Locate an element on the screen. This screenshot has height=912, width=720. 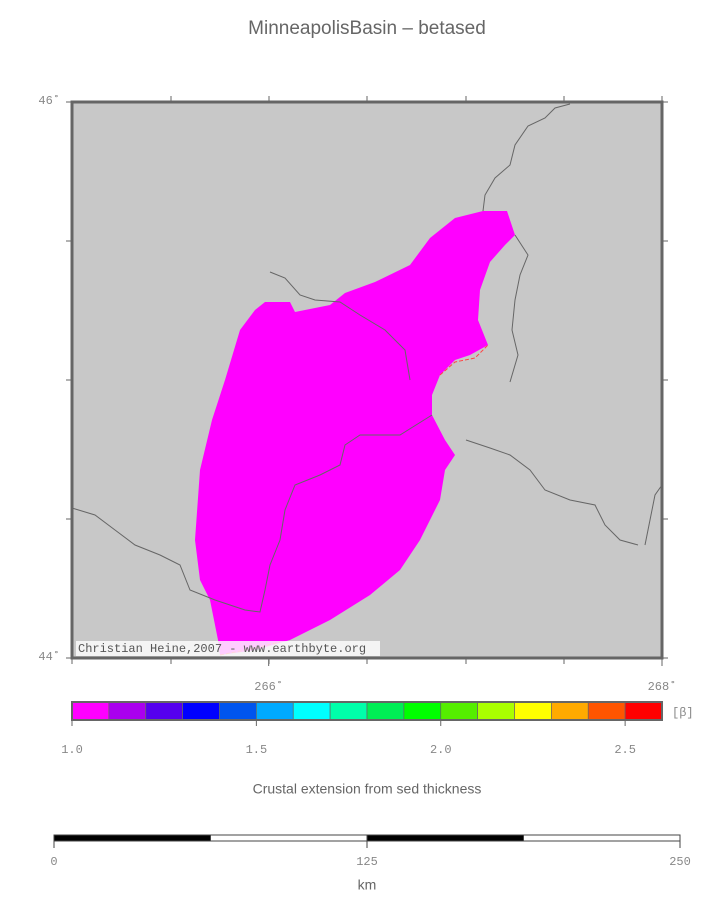
tick-label: 2.5 is located at coordinates (625, 750).